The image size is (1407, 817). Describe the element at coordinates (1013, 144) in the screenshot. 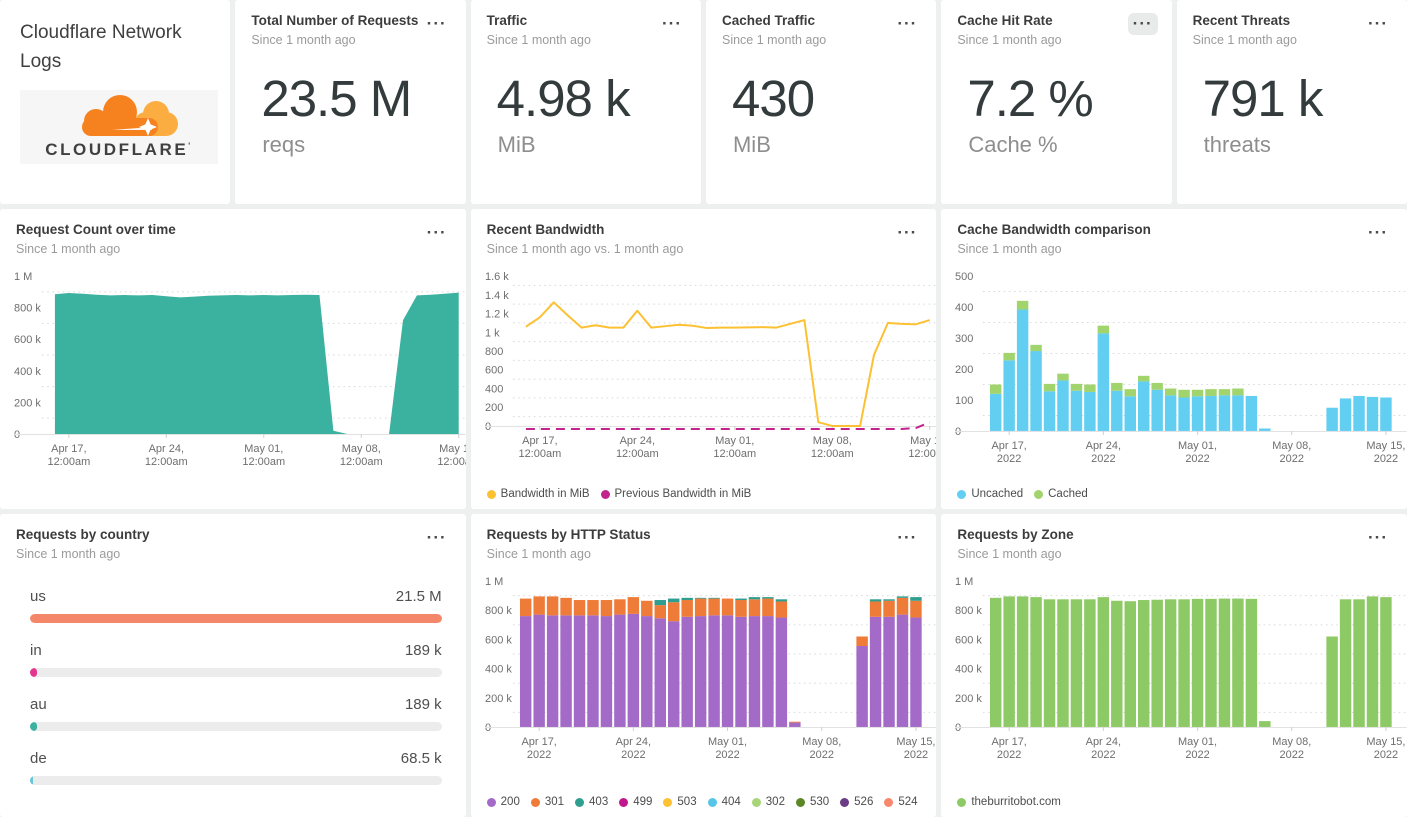

I see `stat-unit: Cache %` at that location.